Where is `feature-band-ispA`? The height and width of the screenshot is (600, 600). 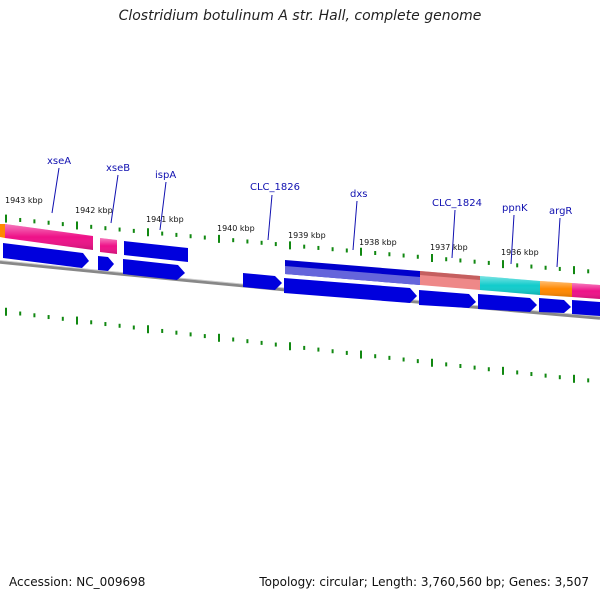
feature-band-ispA is located at coordinates (156, 251).